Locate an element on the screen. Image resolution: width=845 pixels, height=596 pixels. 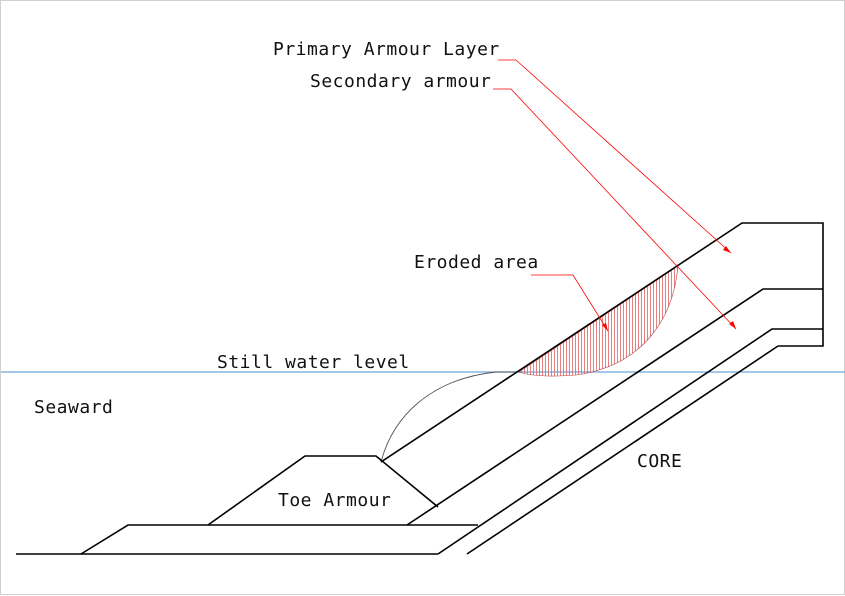
primary-armour-leader is located at coordinates (615, 156).